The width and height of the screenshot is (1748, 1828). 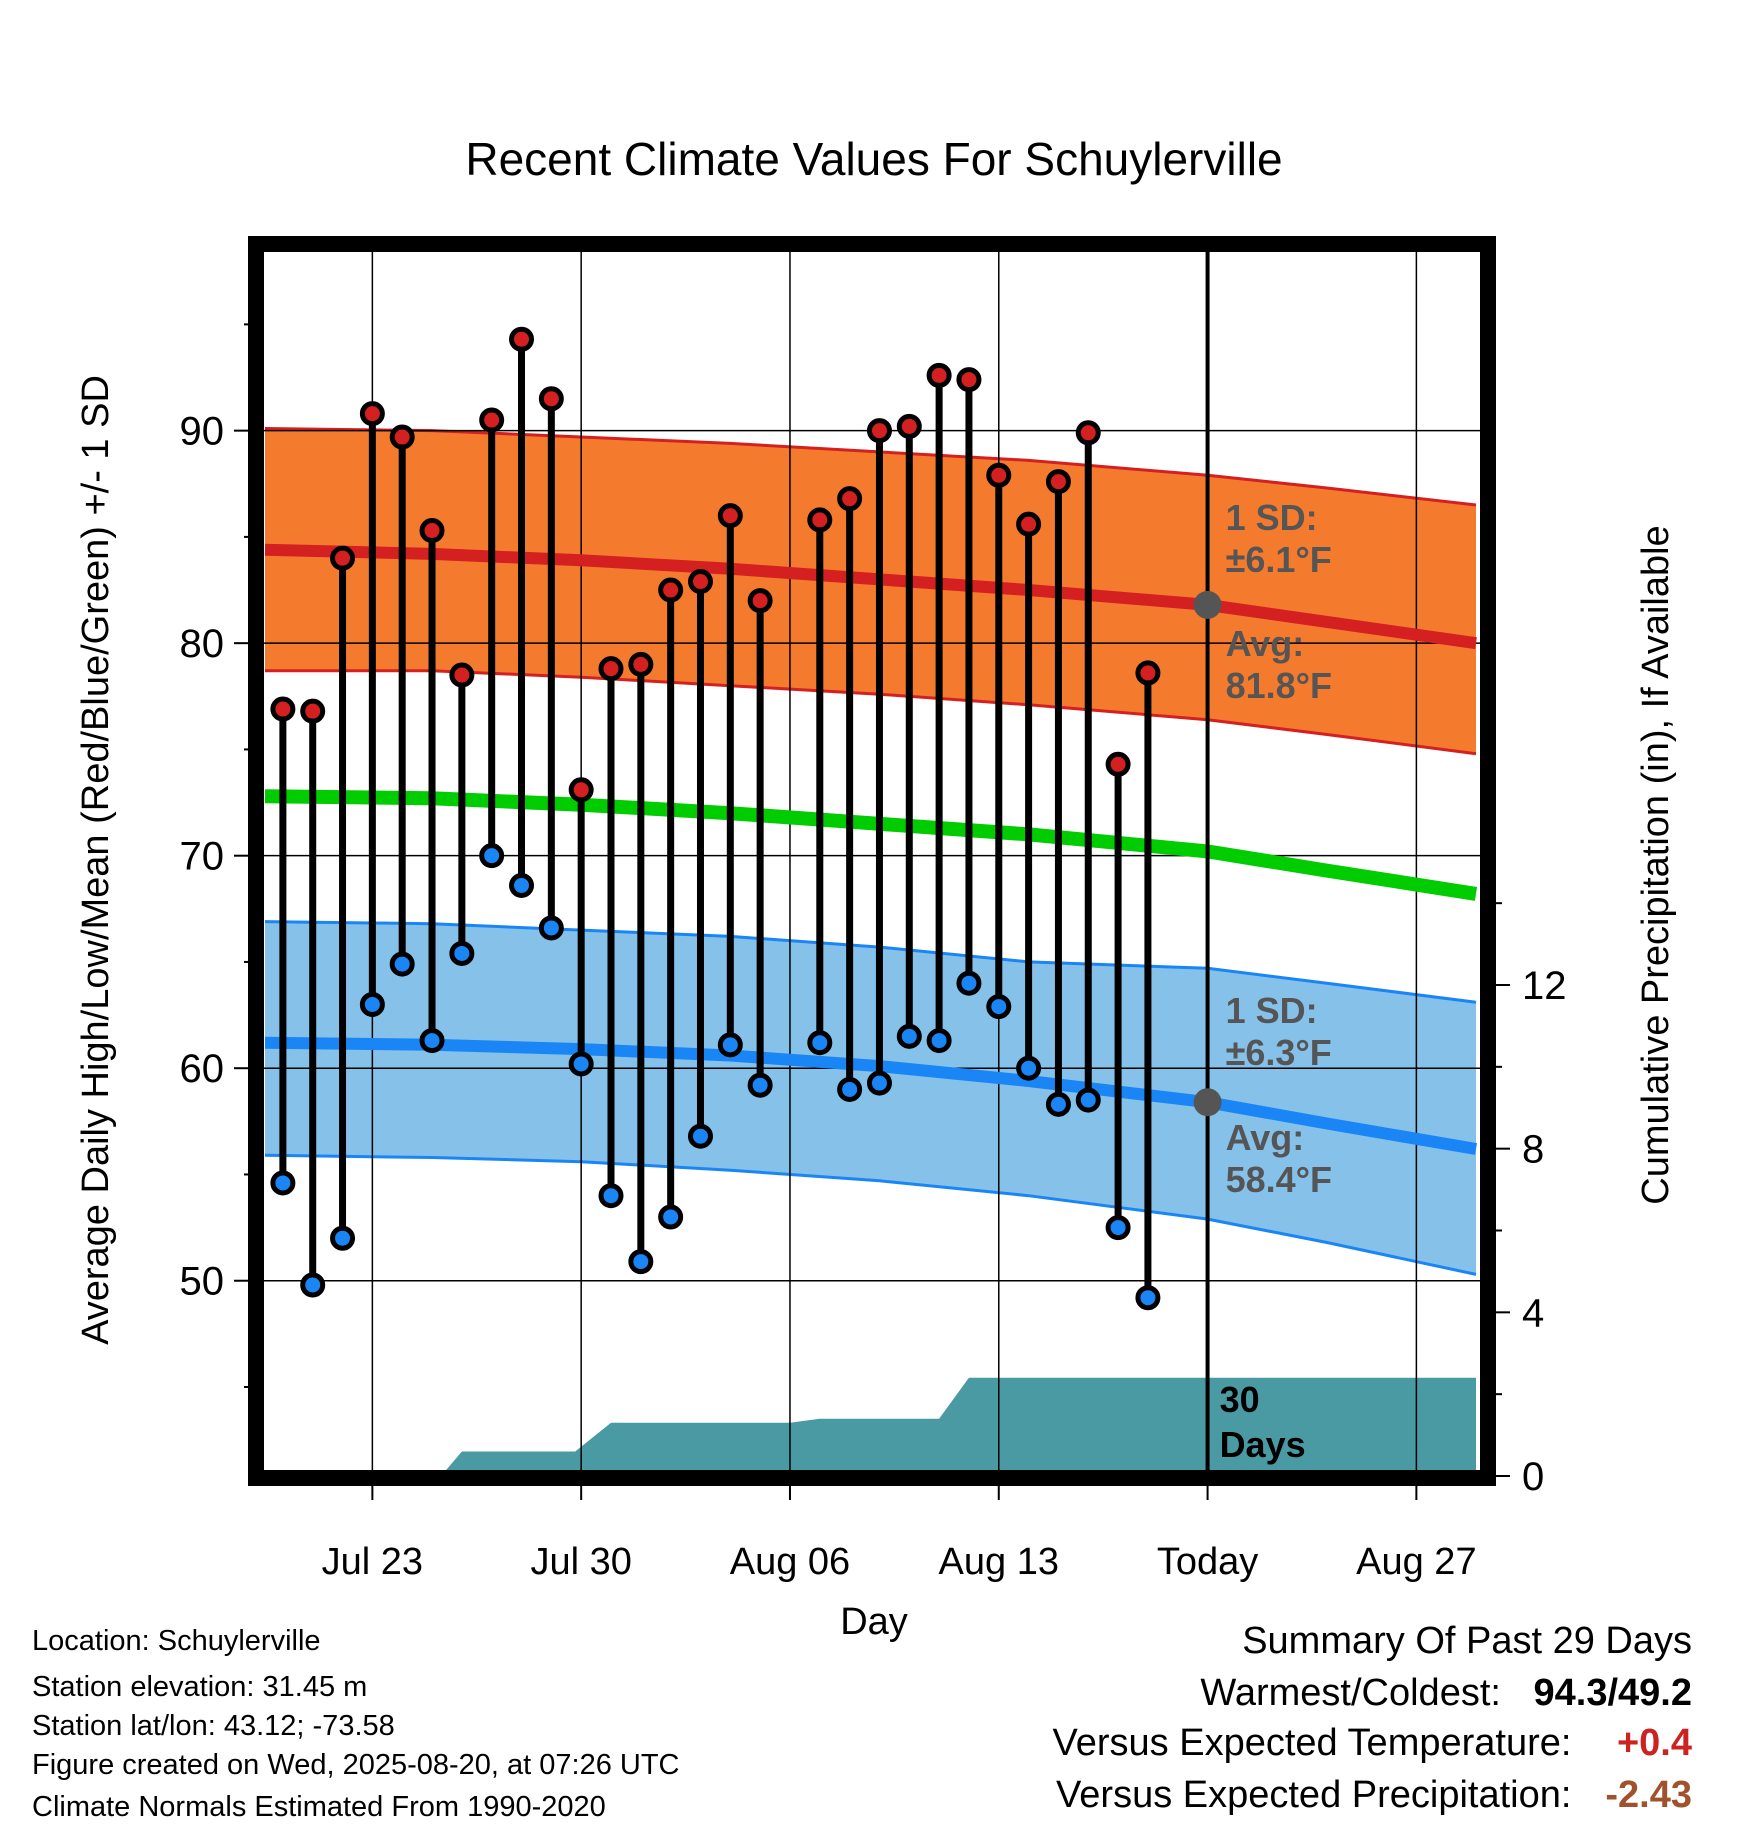 What do you see at coordinates (202, 1069) in the screenshot?
I see `y-tick-label: 60` at bounding box center [202, 1069].